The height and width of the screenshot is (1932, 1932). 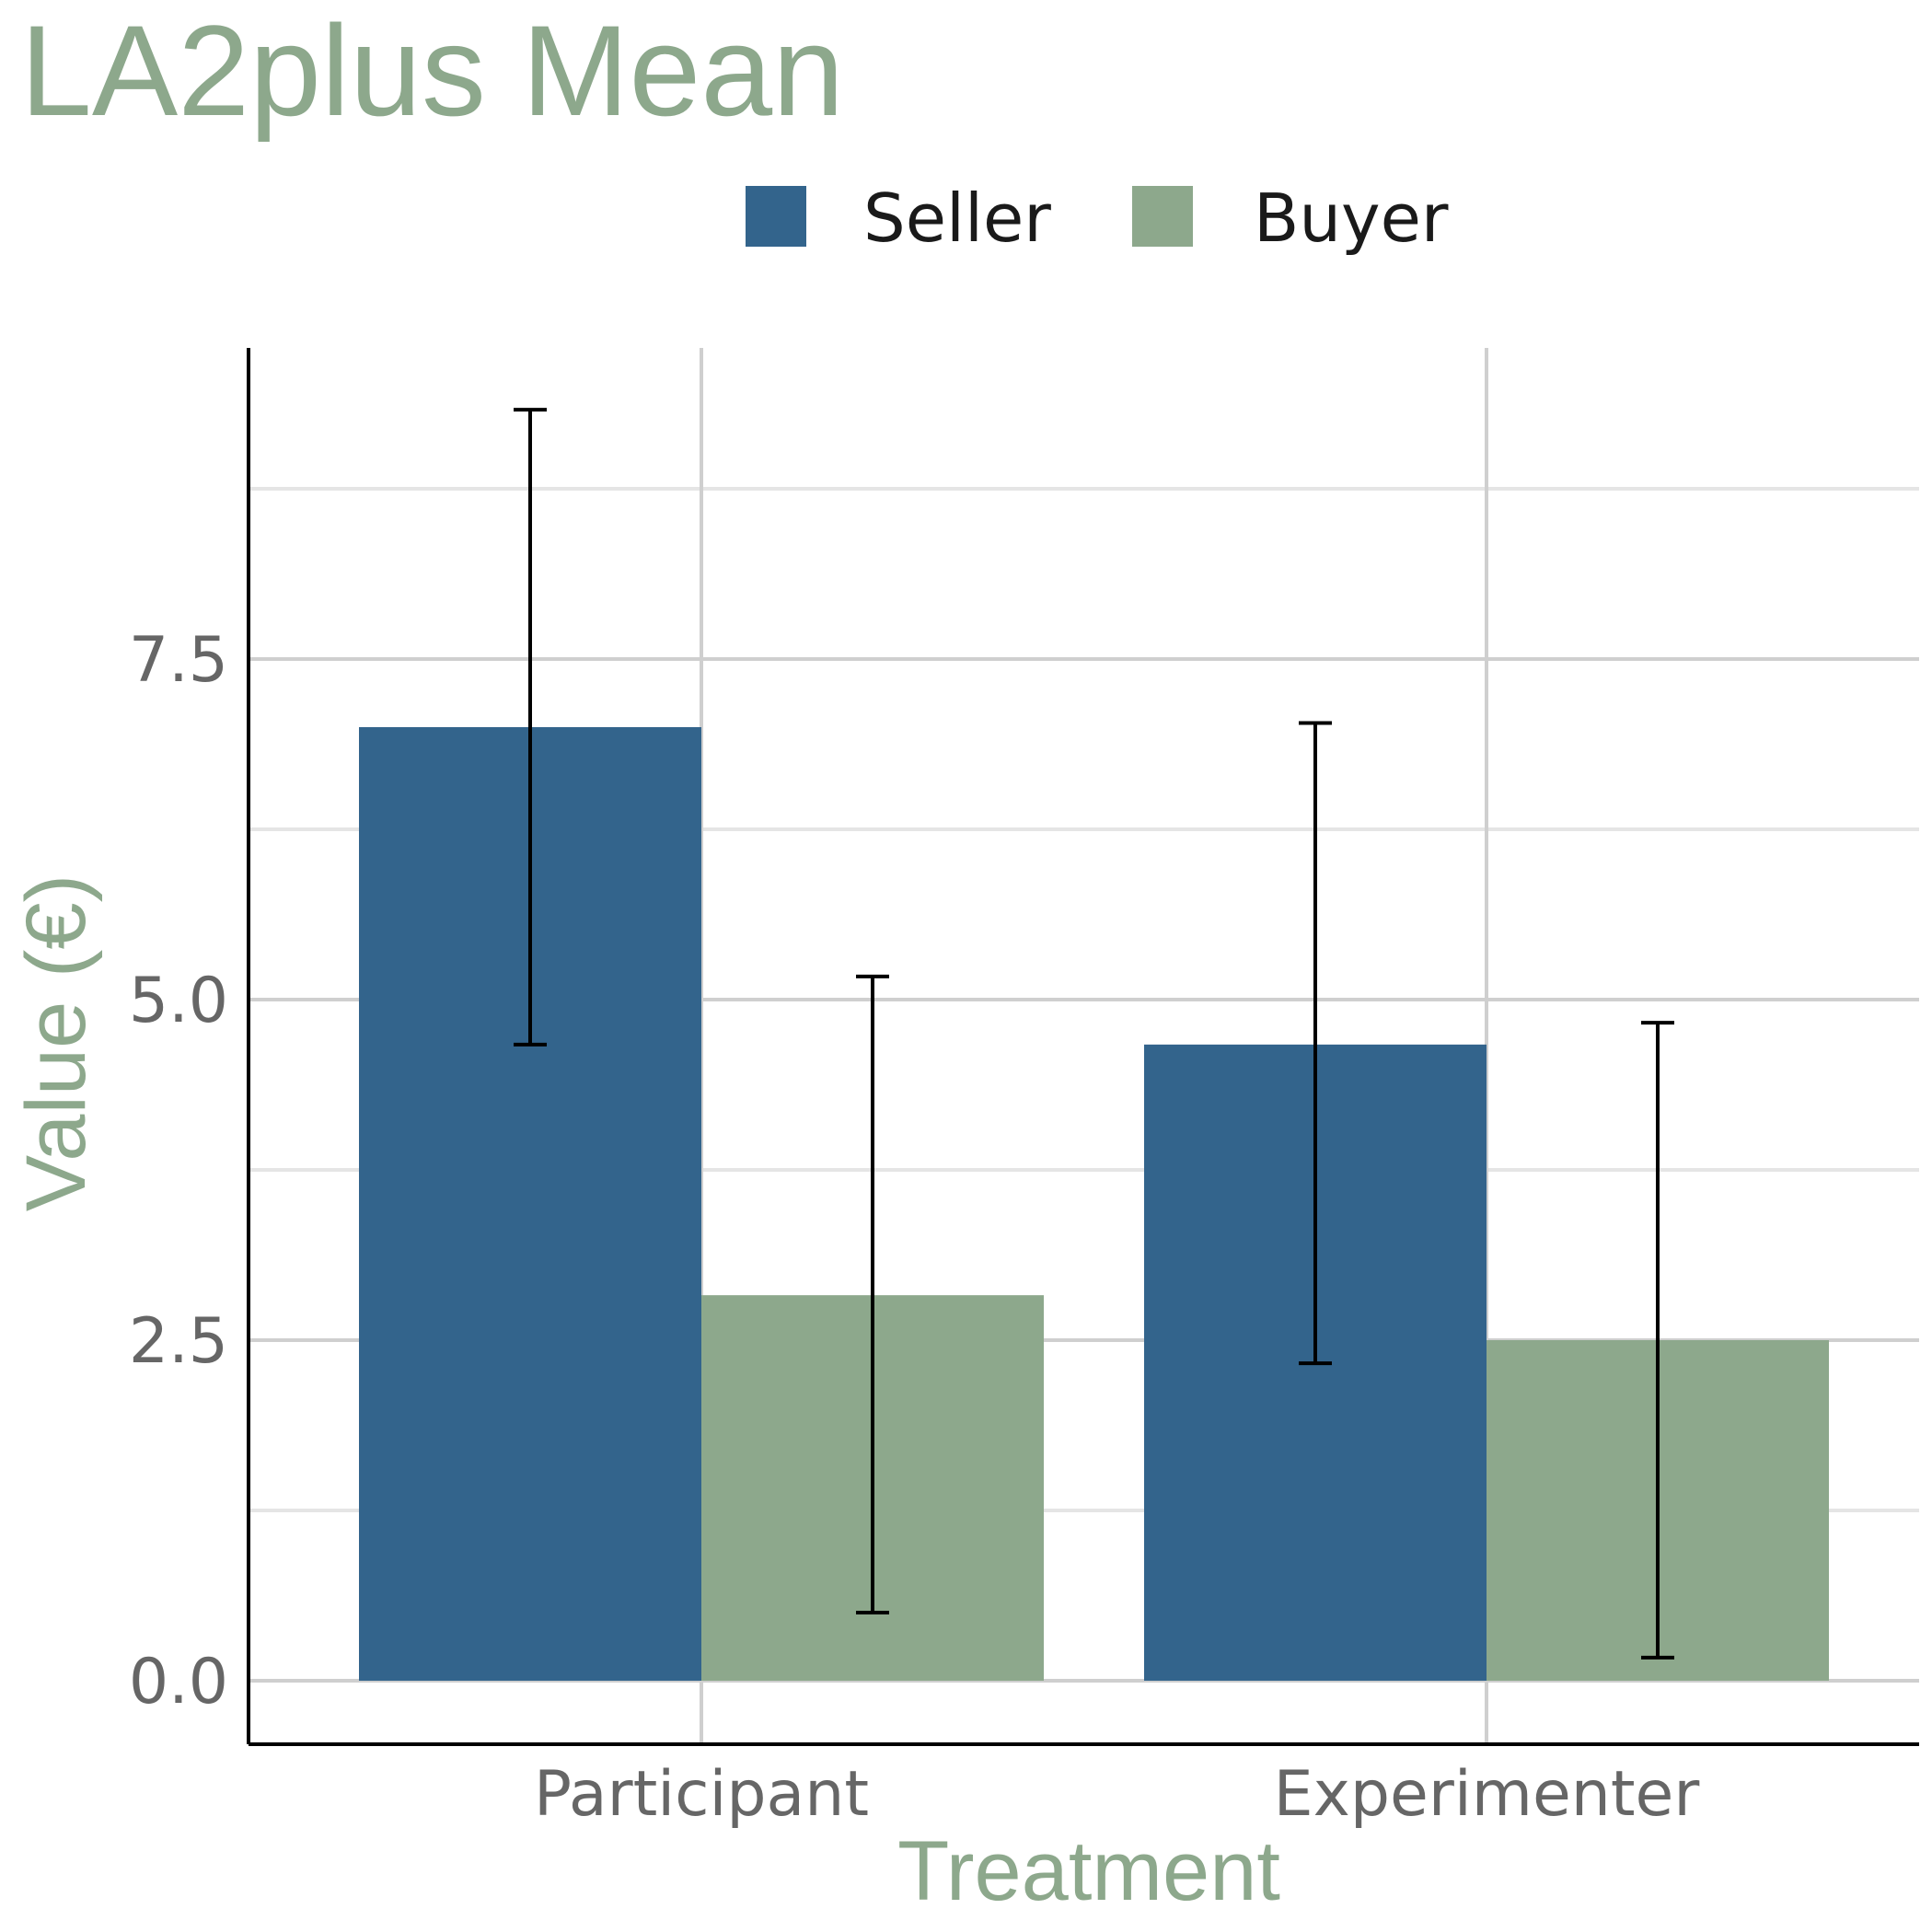 What do you see at coordinates (179, 1341) in the screenshot?
I see `y-tick-label: 2.5` at bounding box center [179, 1341].